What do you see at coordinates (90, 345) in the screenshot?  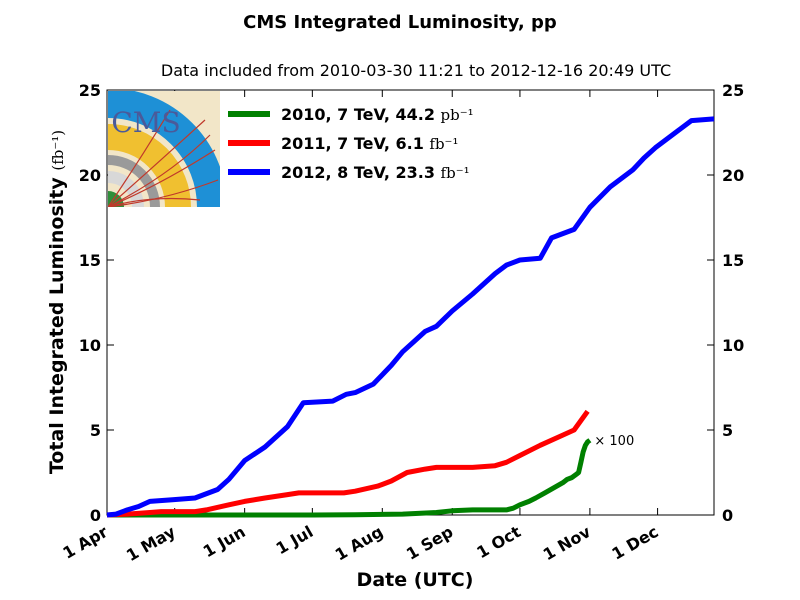 I see `y-tick-label: 10` at bounding box center [90, 345].